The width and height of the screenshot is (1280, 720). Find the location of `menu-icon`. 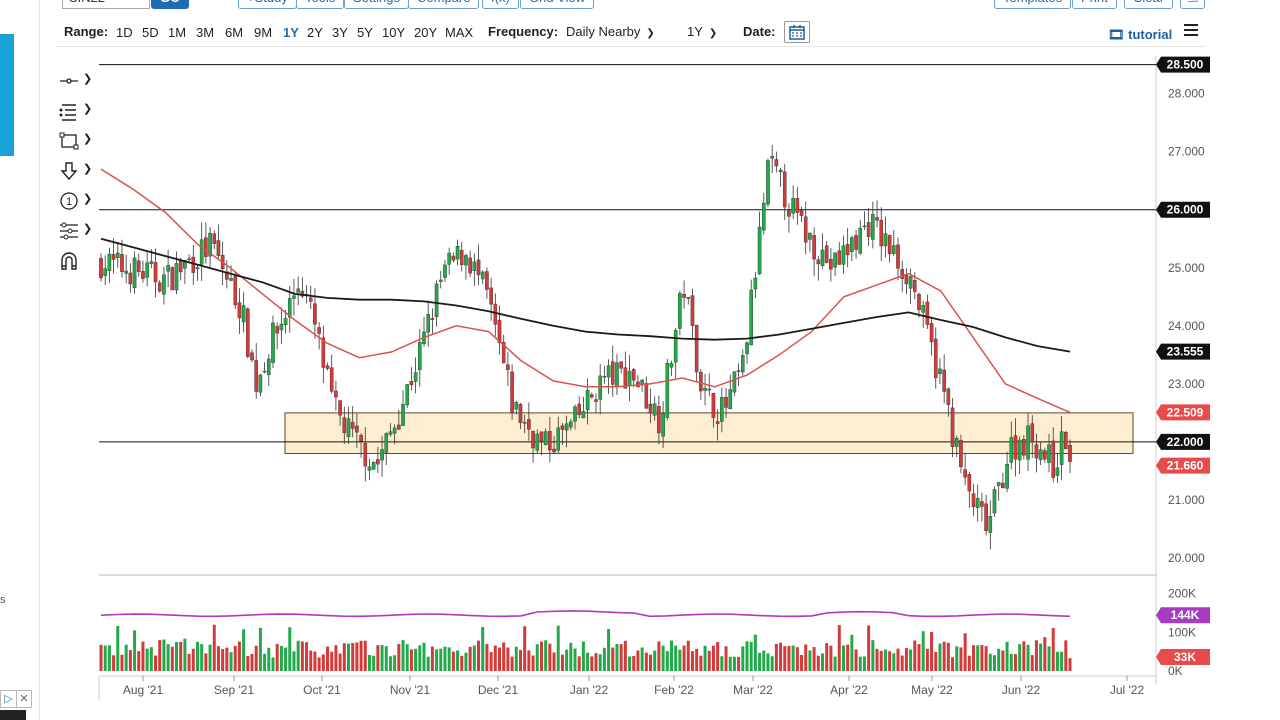

menu-icon is located at coordinates (1191, 31).